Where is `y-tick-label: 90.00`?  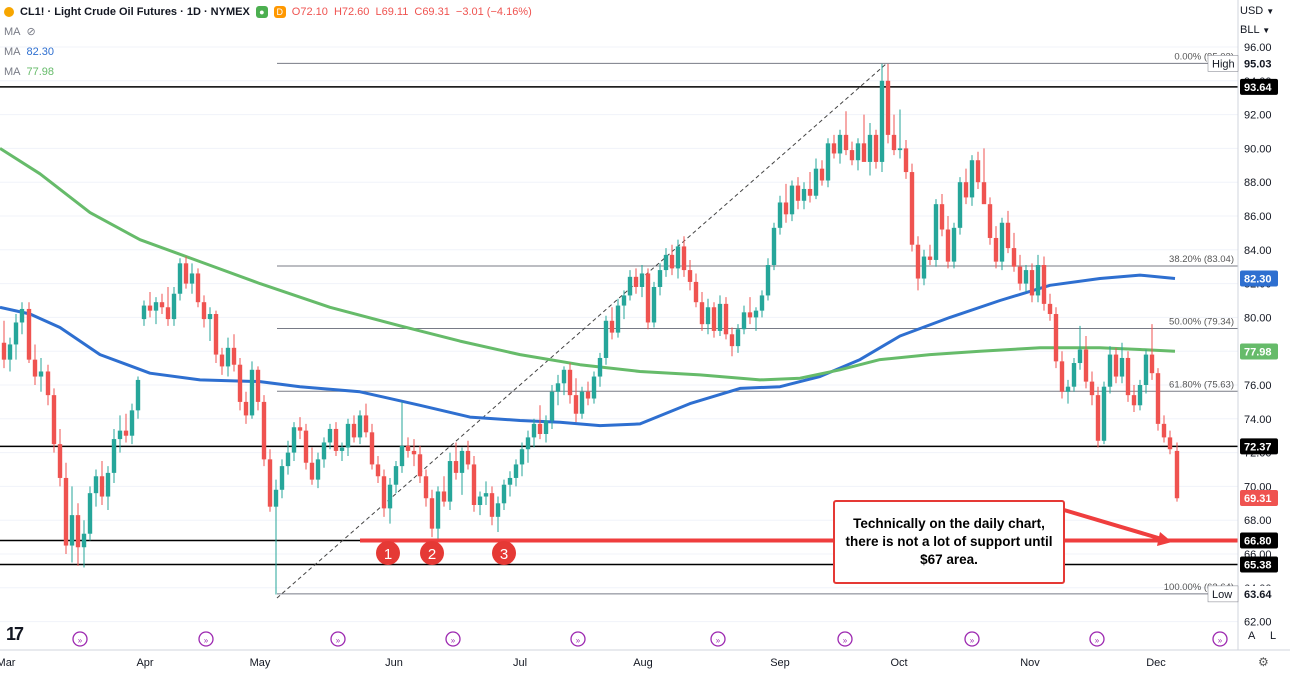 y-tick-label: 90.00 is located at coordinates (1258, 149).